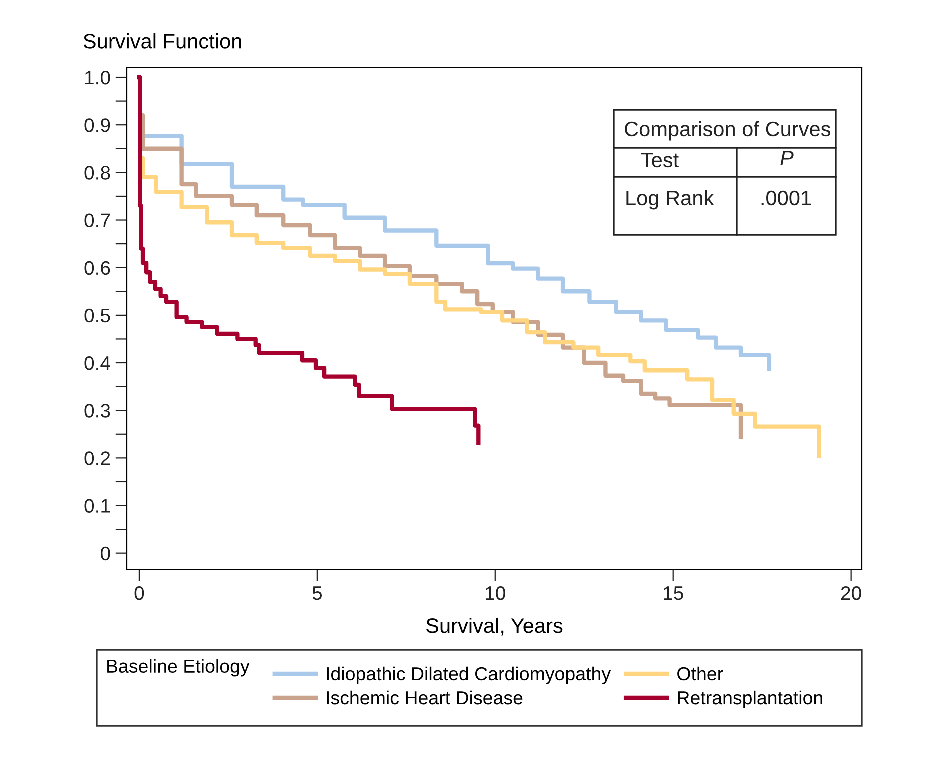 The image size is (940, 758). Describe the element at coordinates (674, 593) in the screenshot. I see `x-tick-label: 15` at that location.